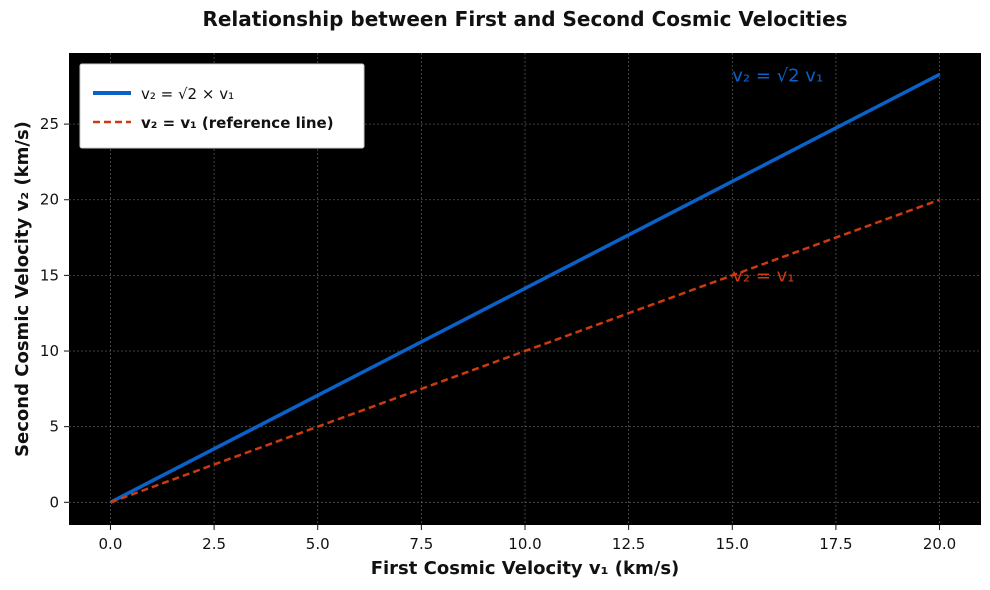 The width and height of the screenshot is (990, 590). I want to click on legend-box, so click(222, 106).